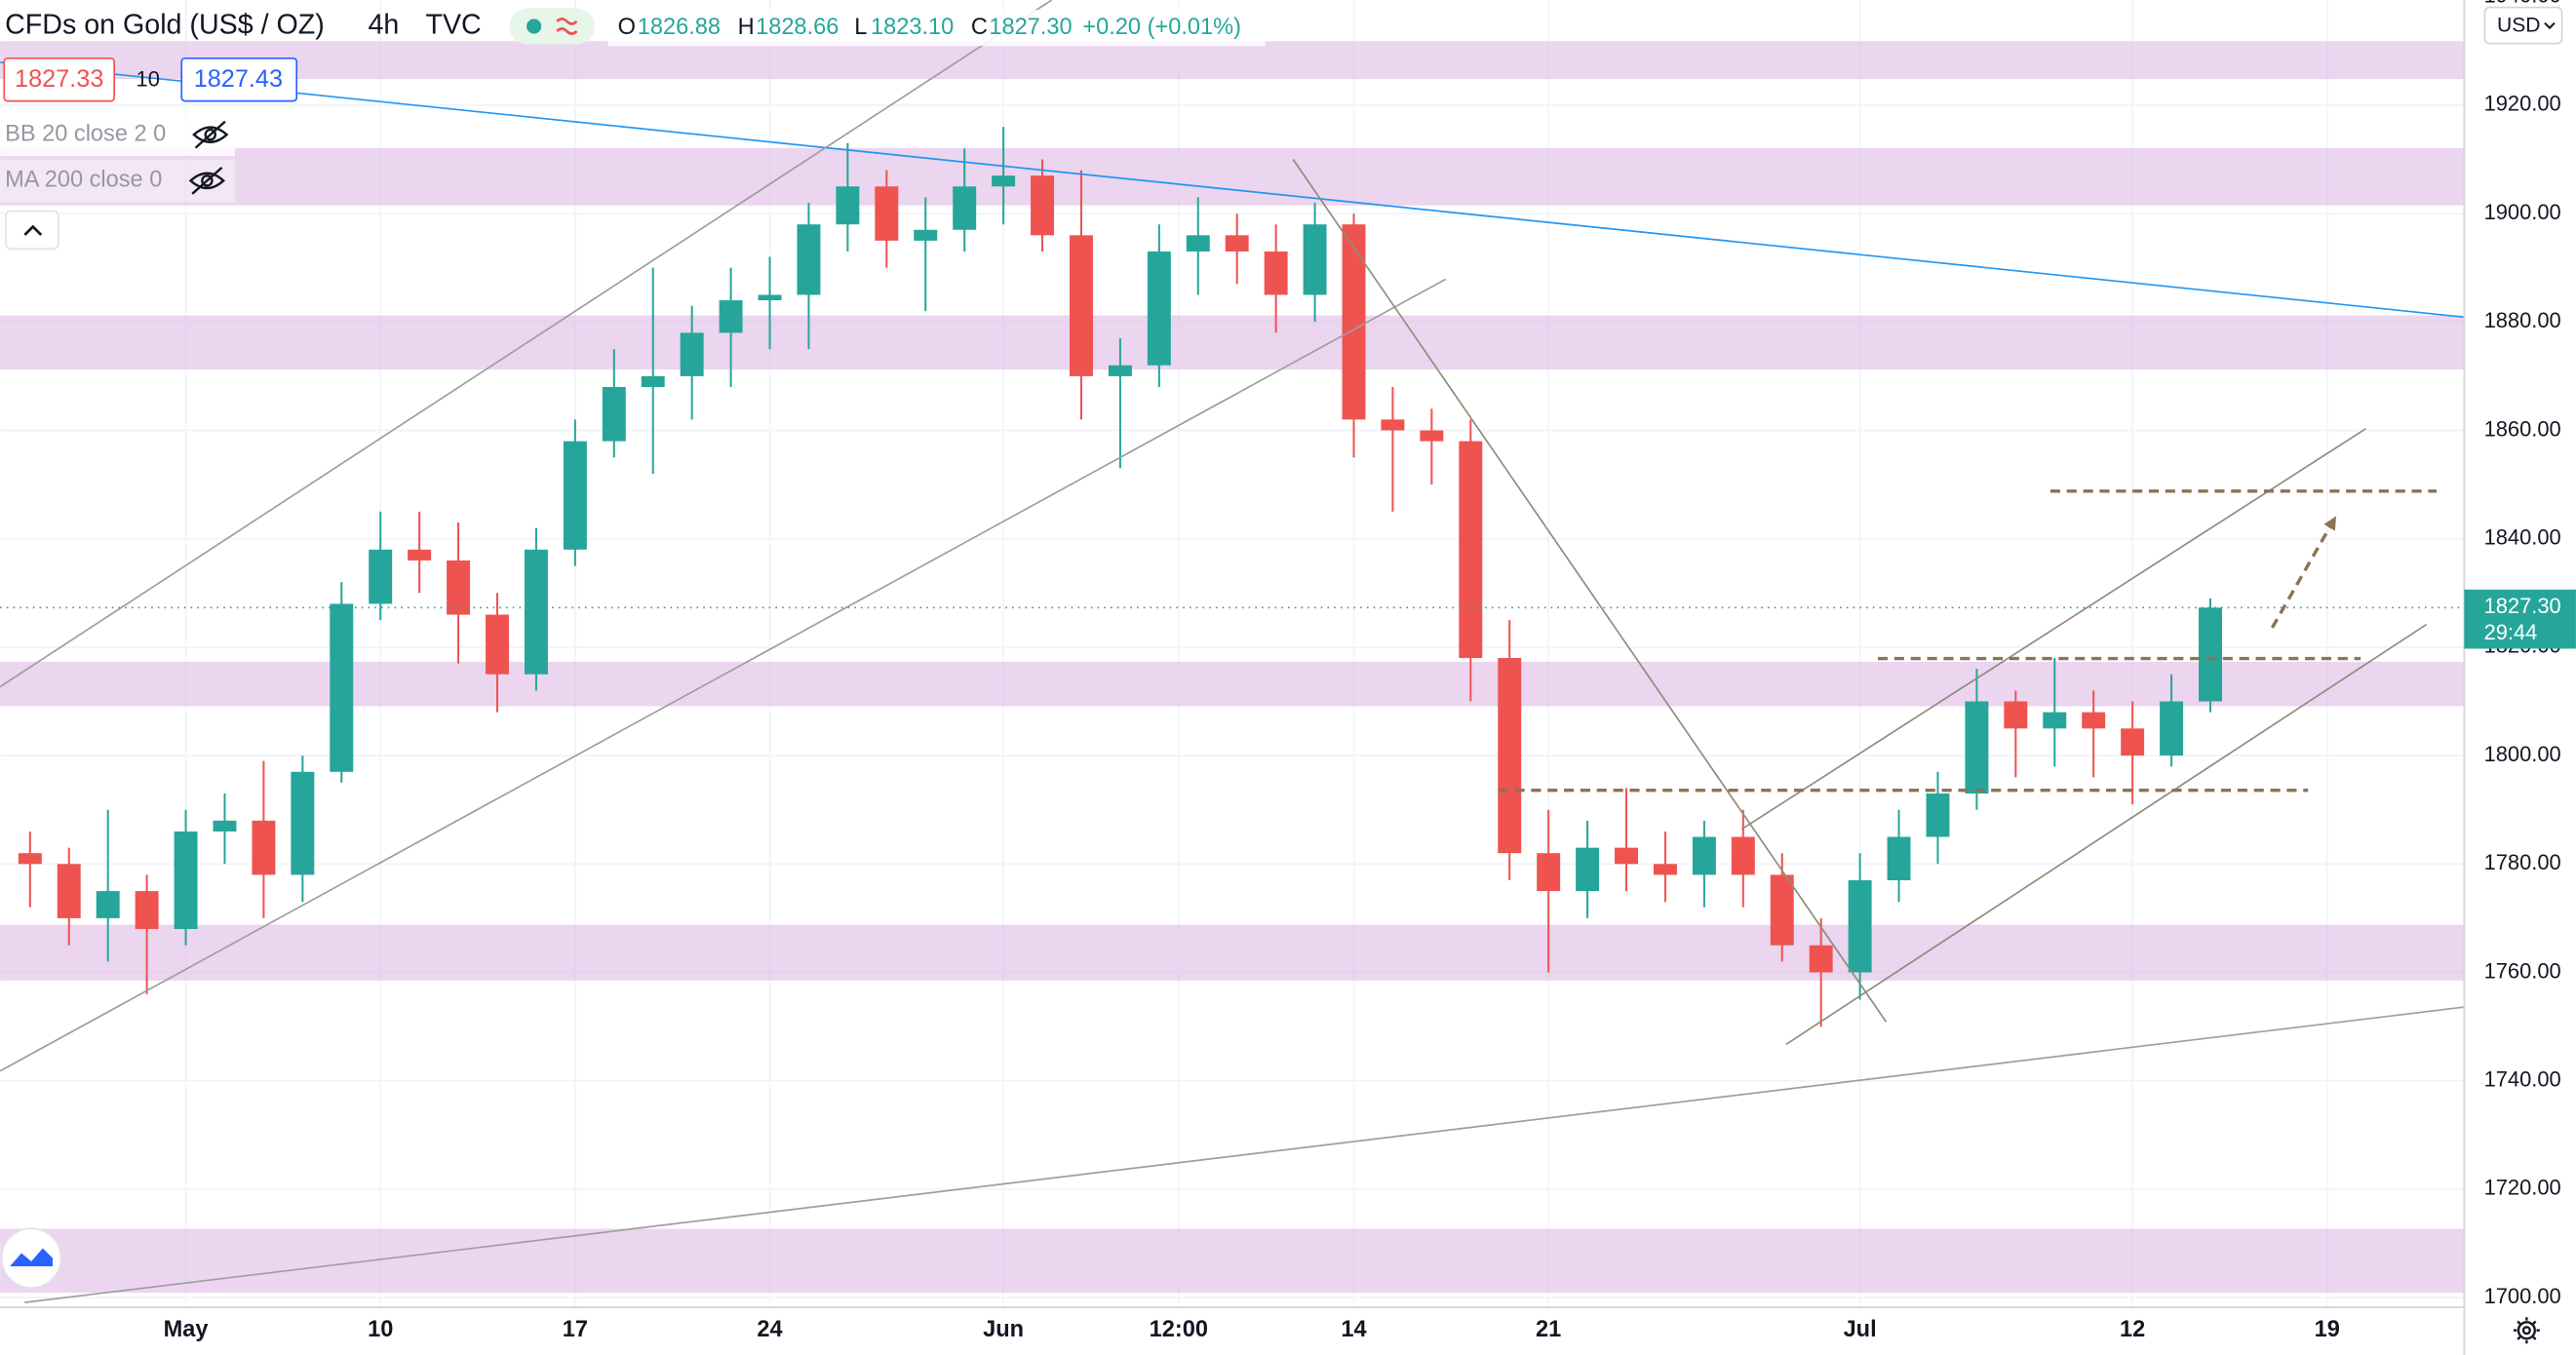 This screenshot has height=1355, width=2576. What do you see at coordinates (2522, 1296) in the screenshot?
I see `y-tick-label: 1700.00` at bounding box center [2522, 1296].